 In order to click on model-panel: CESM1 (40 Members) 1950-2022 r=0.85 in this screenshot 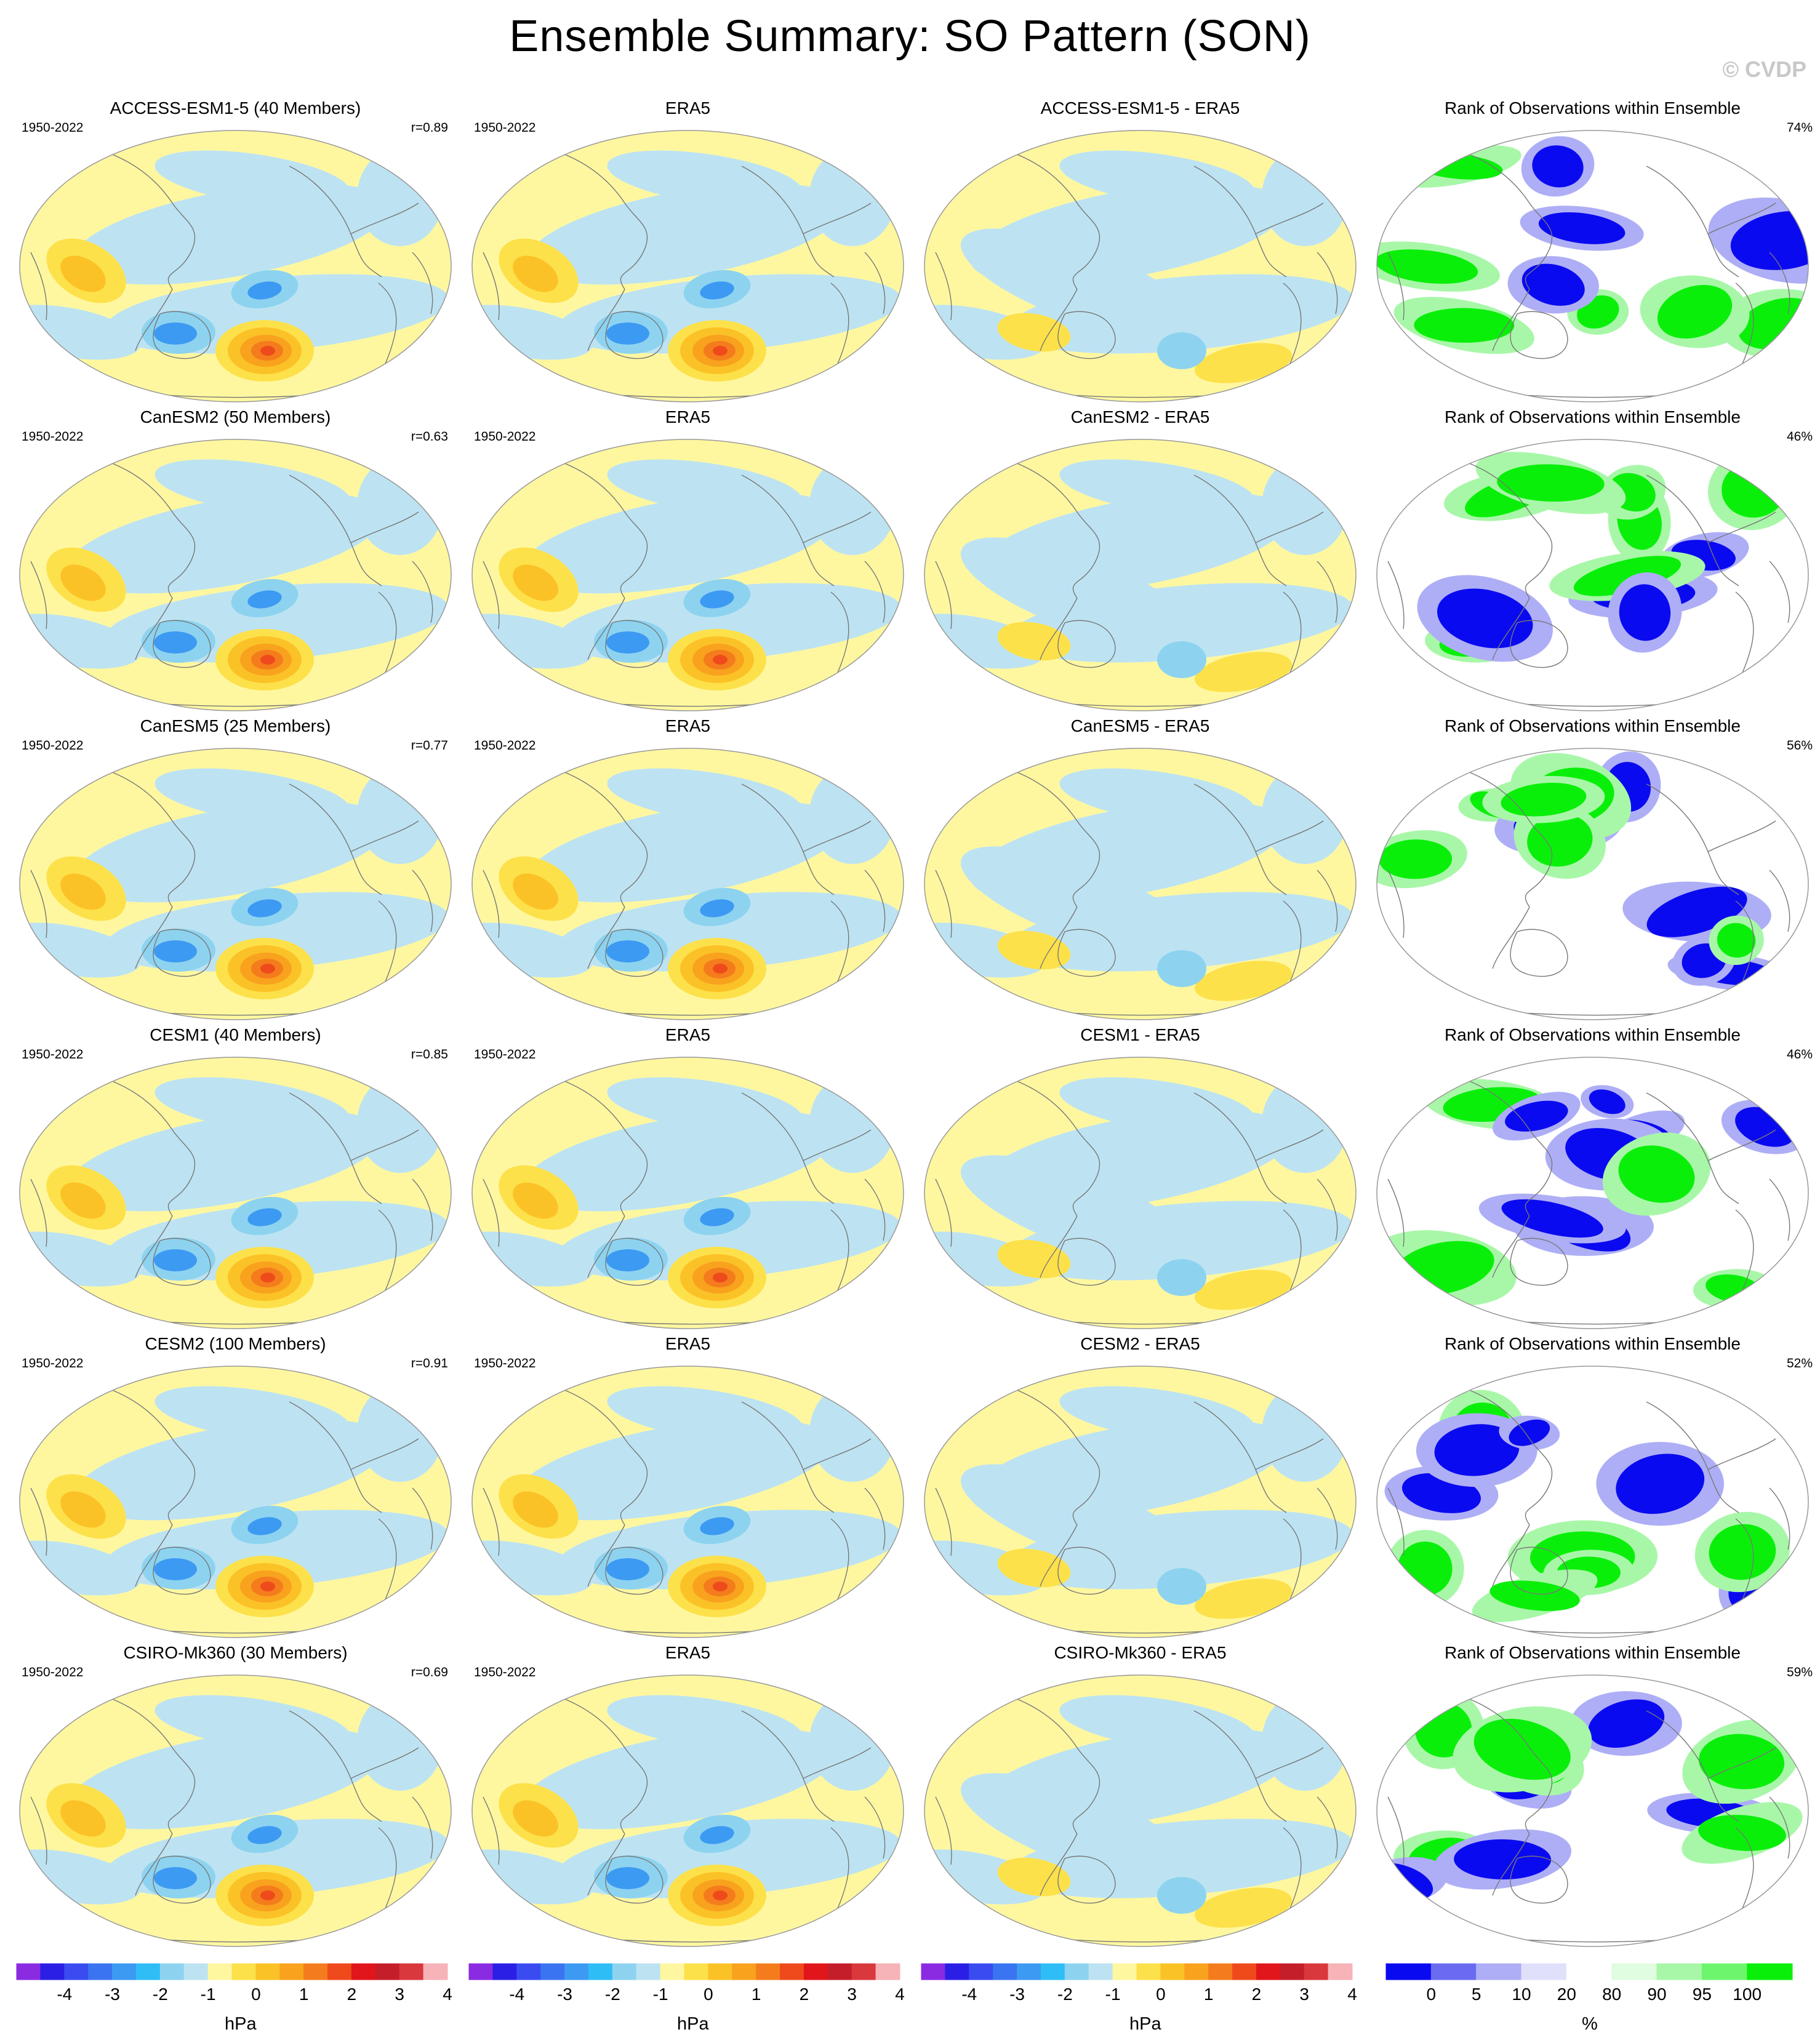, I will do `click(235, 1179)`.